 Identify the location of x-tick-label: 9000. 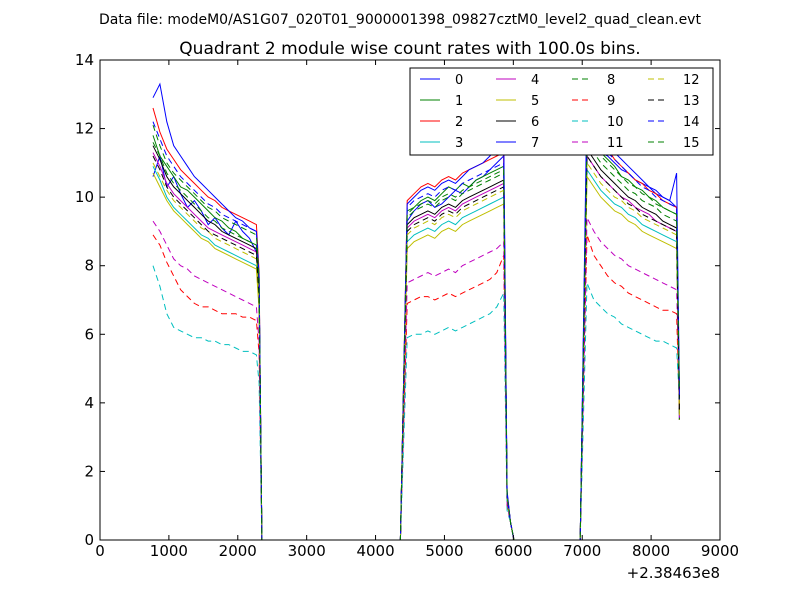
(720, 551).